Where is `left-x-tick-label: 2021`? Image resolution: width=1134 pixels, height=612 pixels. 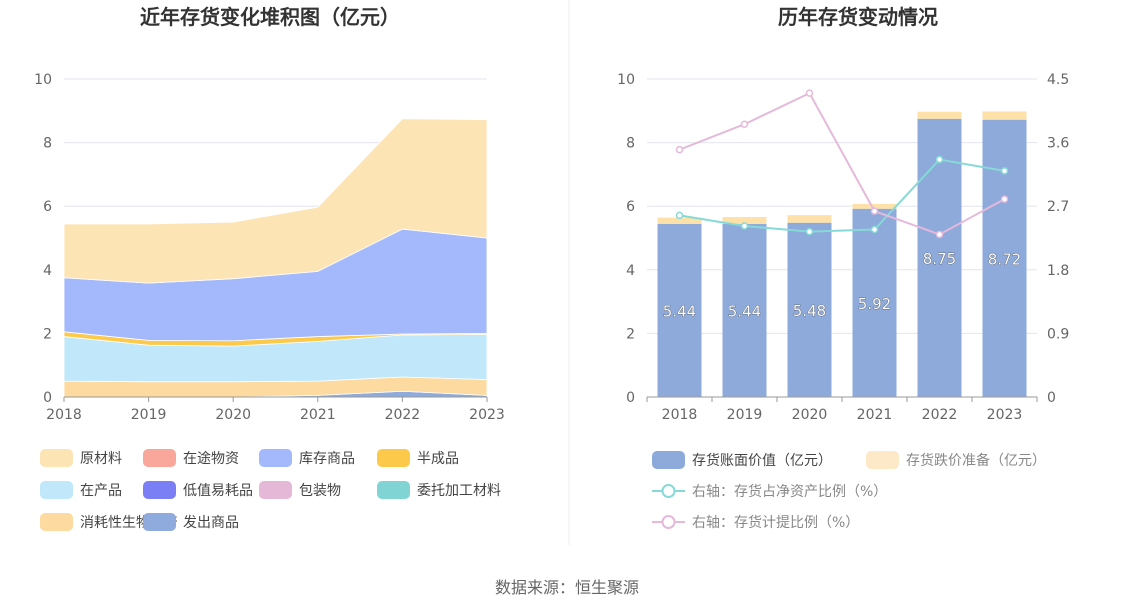
left-x-tick-label: 2021 is located at coordinates (318, 415).